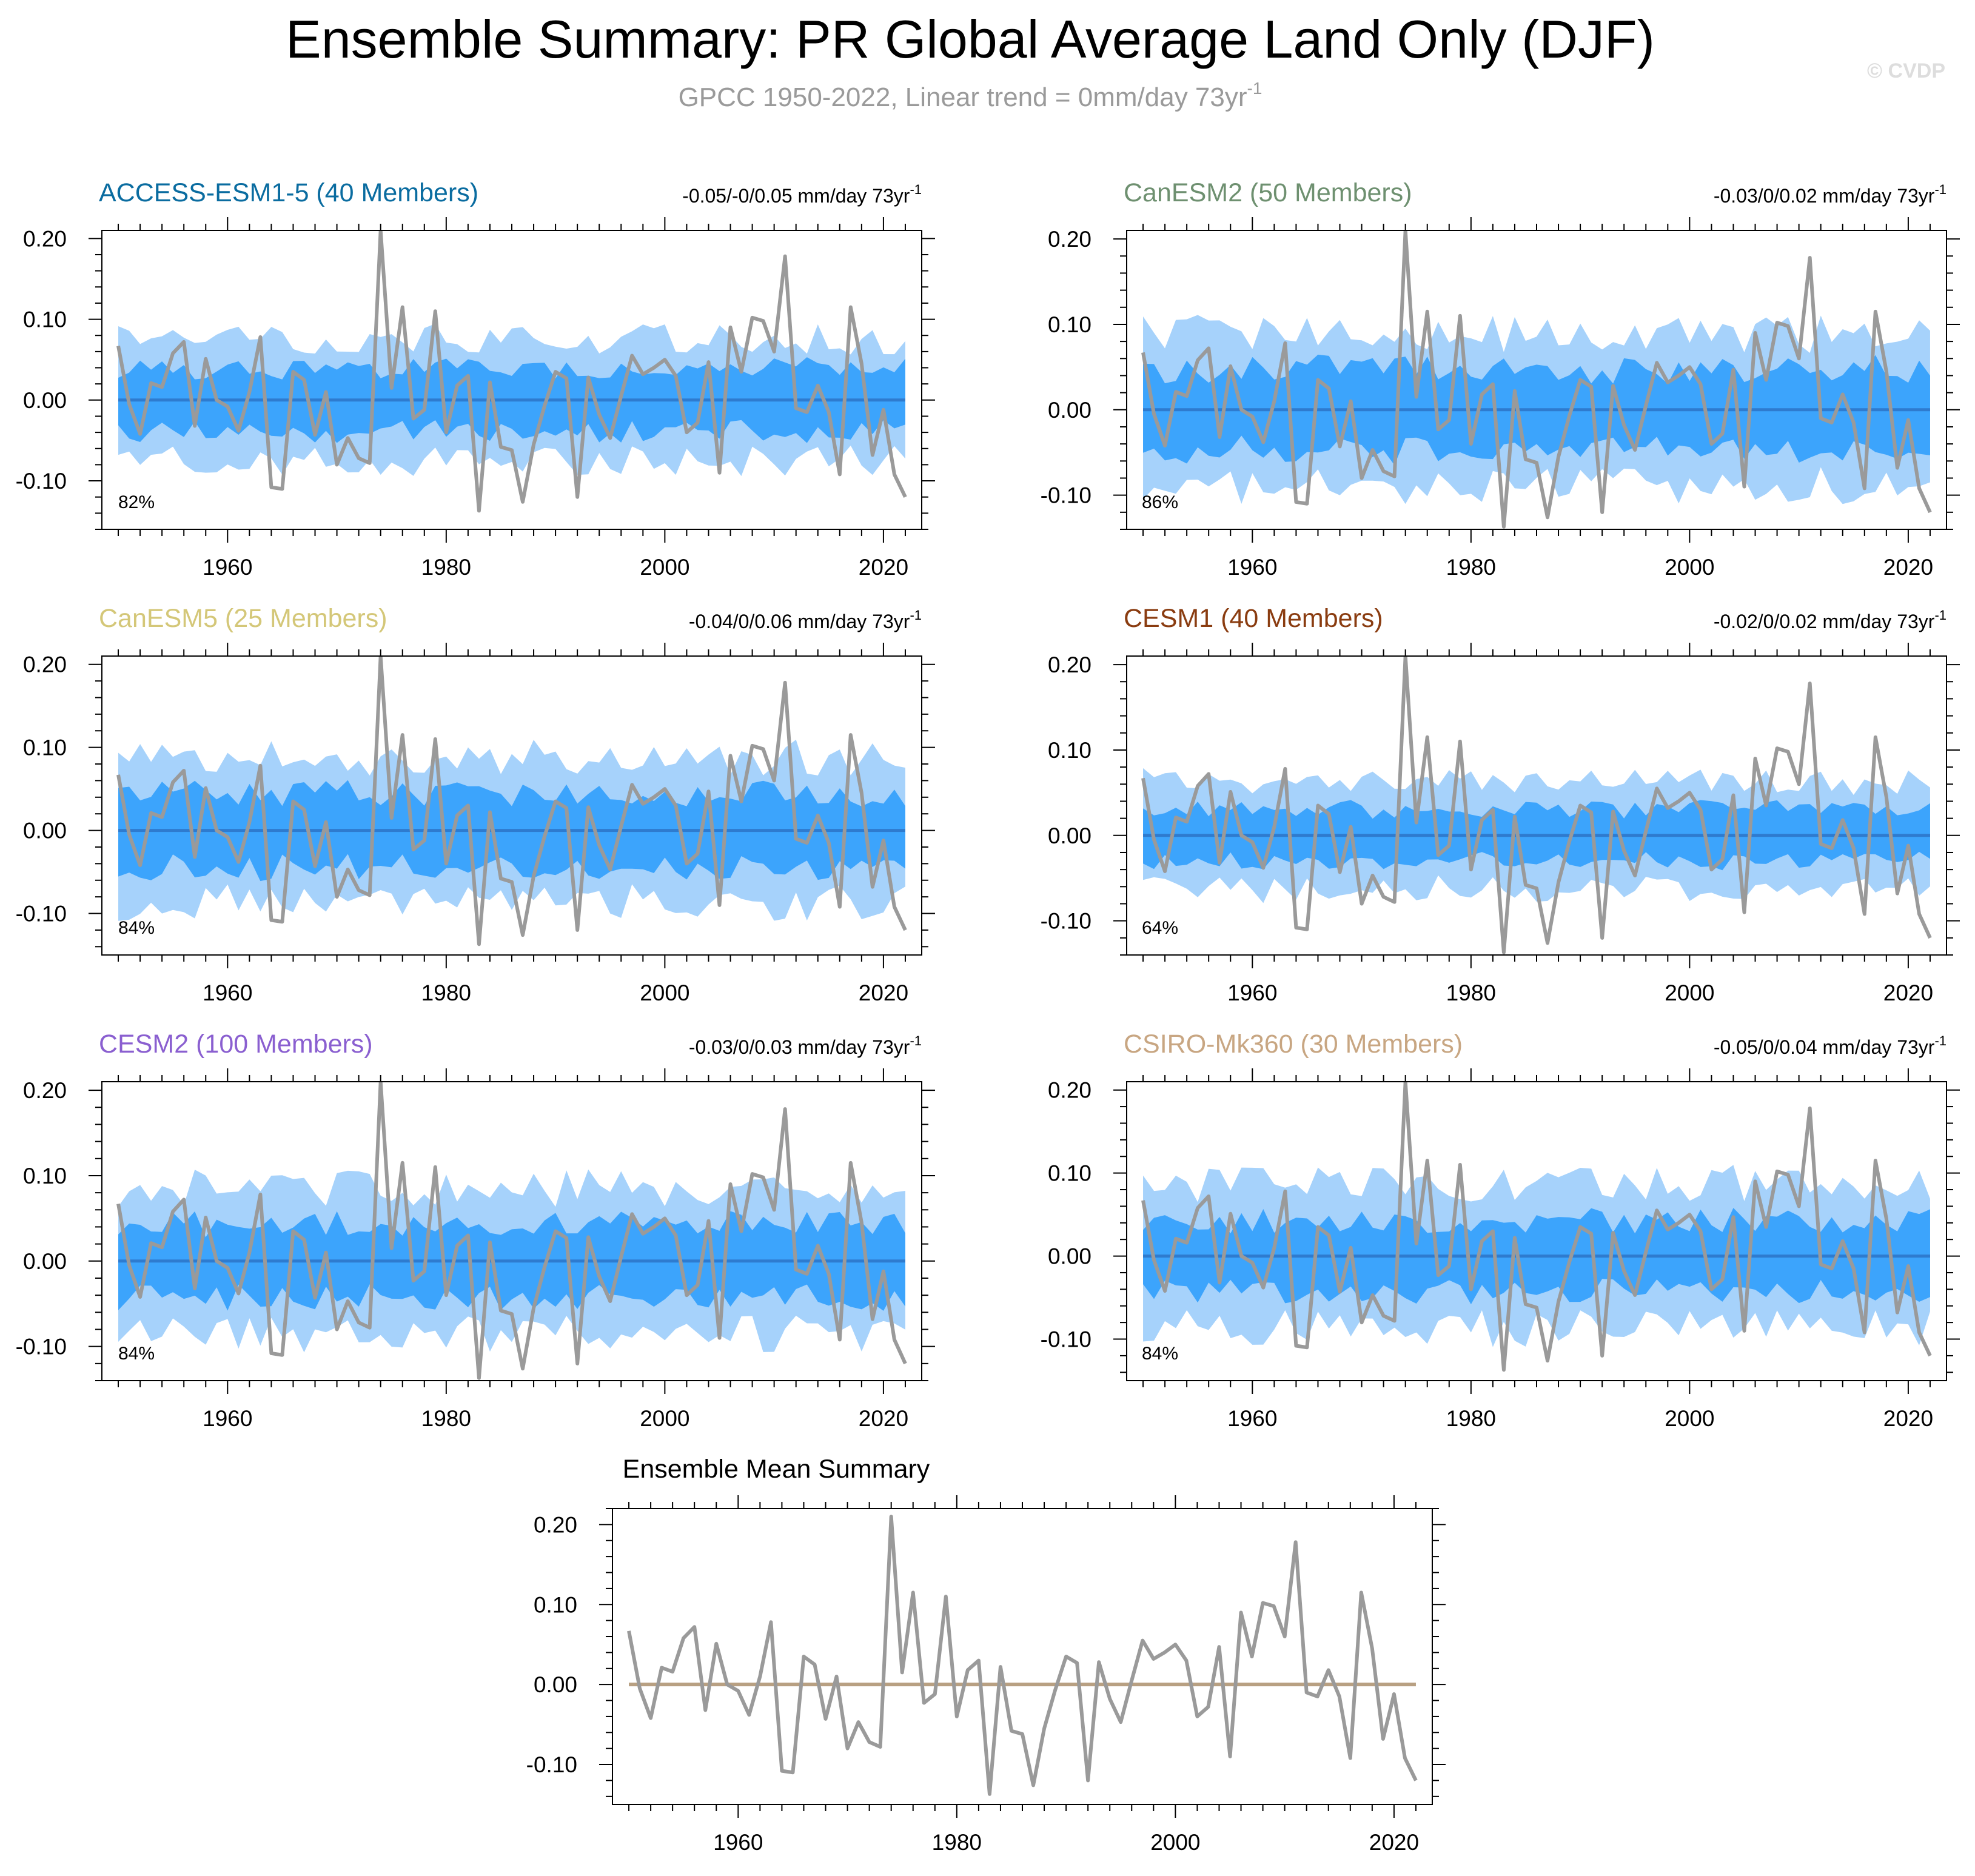  I want to click on percent-label: 82%, so click(136, 502).